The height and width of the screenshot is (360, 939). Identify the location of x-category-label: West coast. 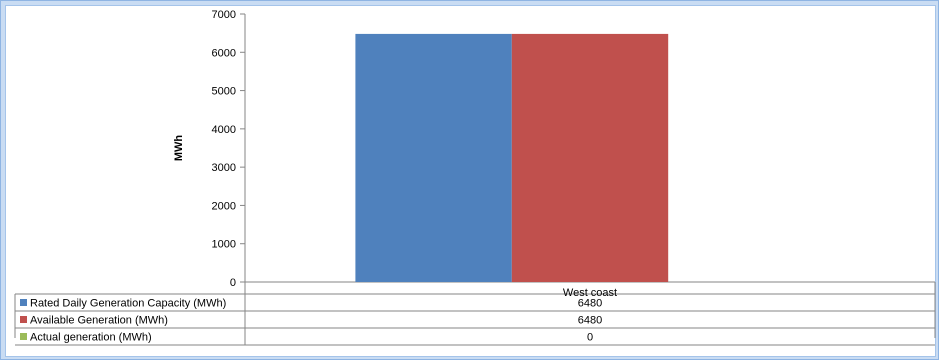
(590, 293).